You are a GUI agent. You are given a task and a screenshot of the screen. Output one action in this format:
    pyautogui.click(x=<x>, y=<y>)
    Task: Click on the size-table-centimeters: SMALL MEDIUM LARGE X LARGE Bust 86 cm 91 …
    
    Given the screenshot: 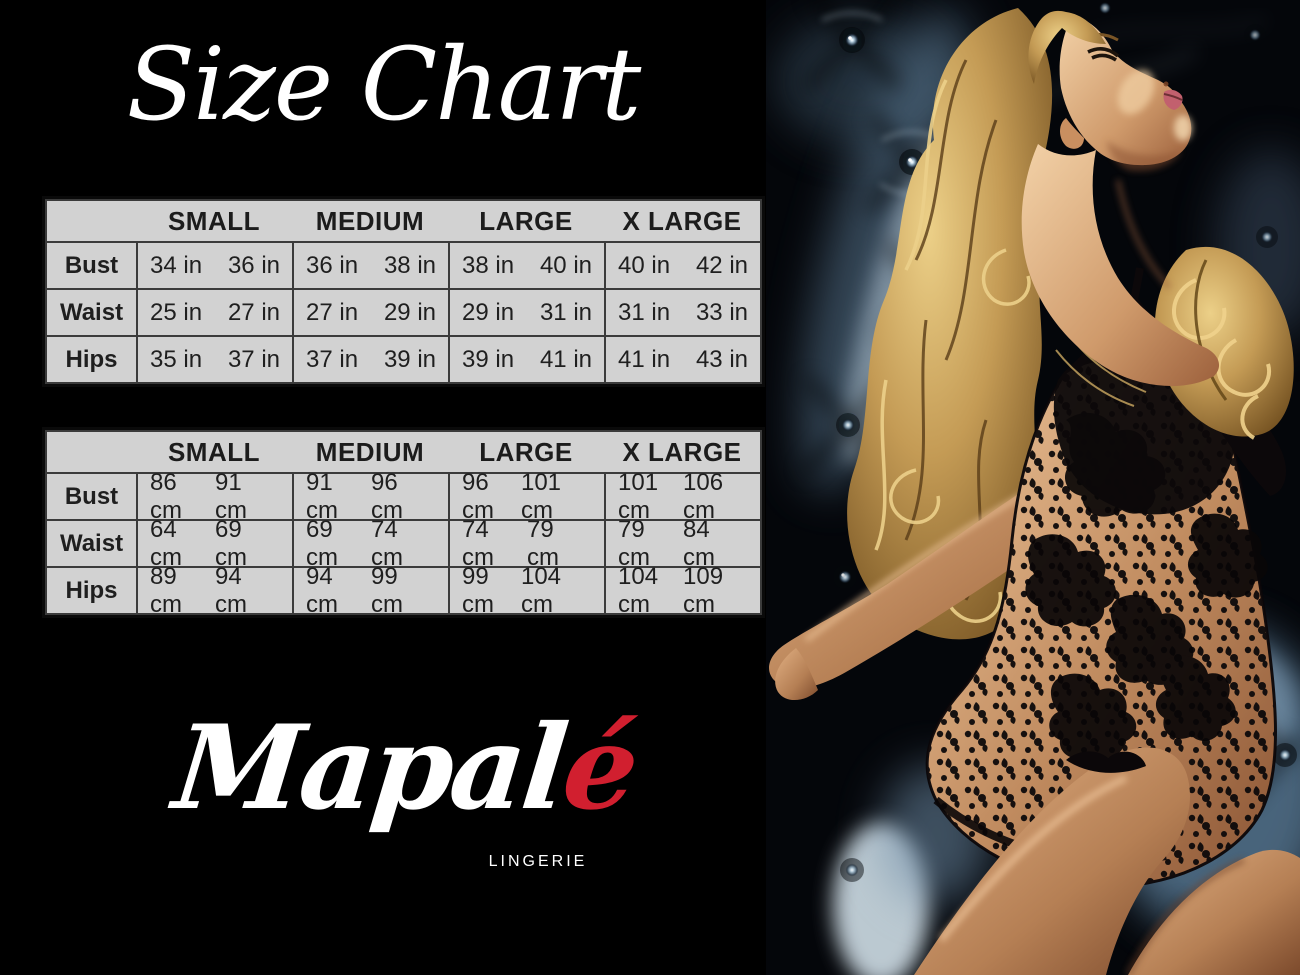 What is the action you would take?
    pyautogui.click(x=403, y=522)
    